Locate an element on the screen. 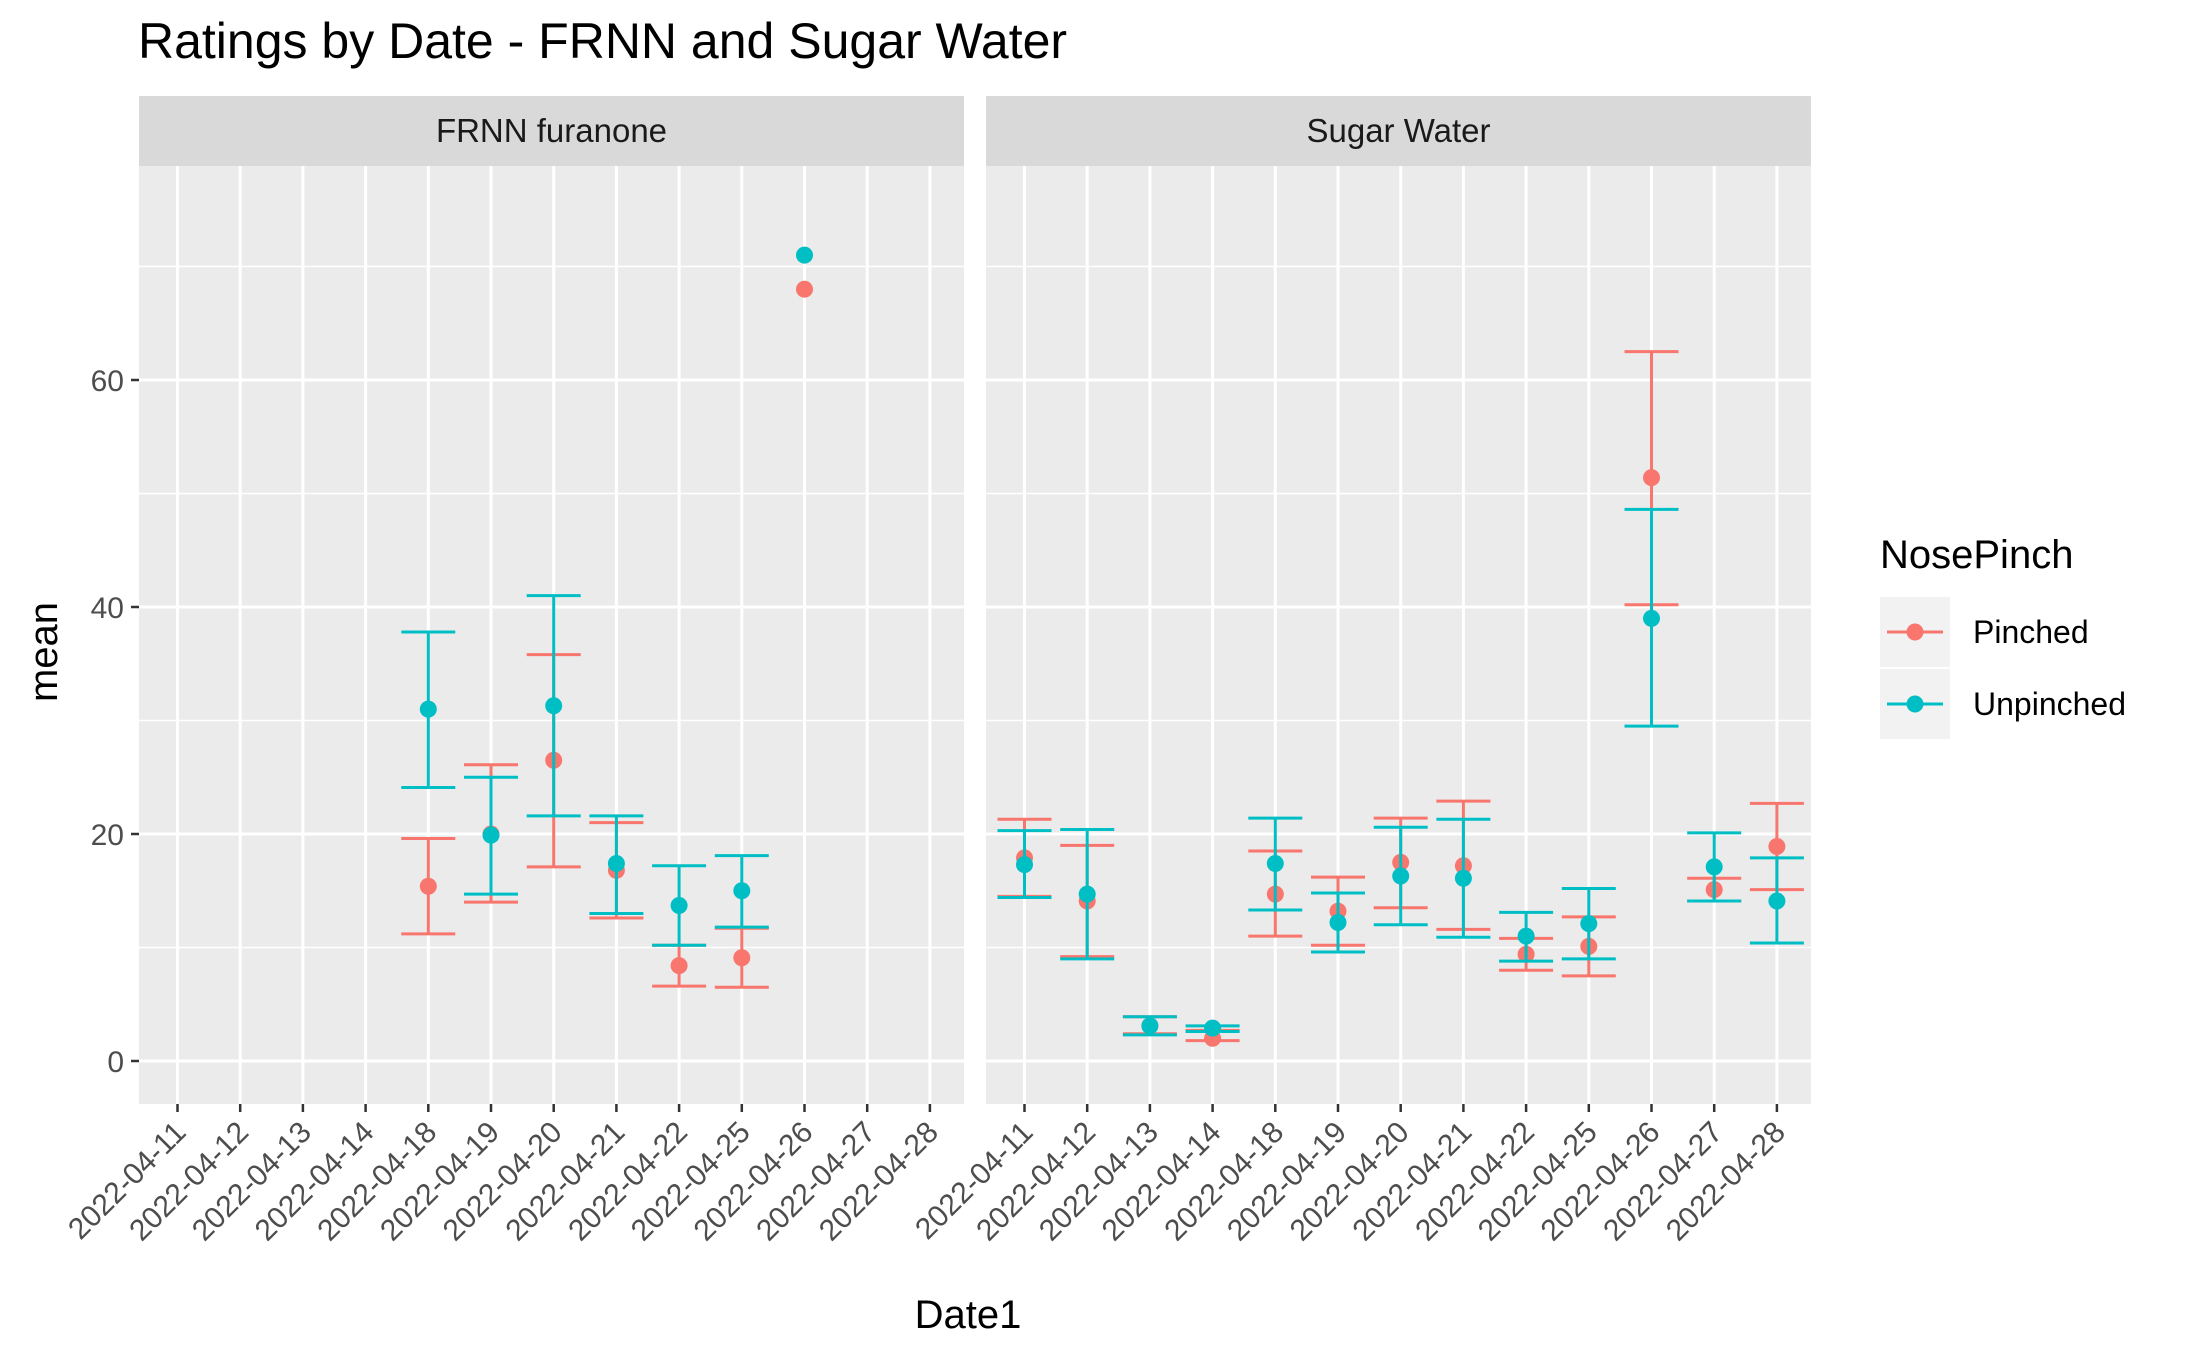 Image resolution: width=2187 pixels, height=1356 pixels. legend-title: NosePinch is located at coordinates (1976, 555).